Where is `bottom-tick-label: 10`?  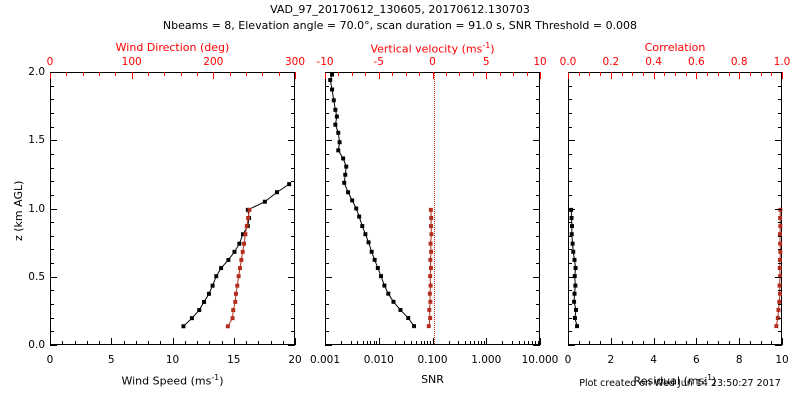
bottom-tick-label: 10 is located at coordinates (782, 360).